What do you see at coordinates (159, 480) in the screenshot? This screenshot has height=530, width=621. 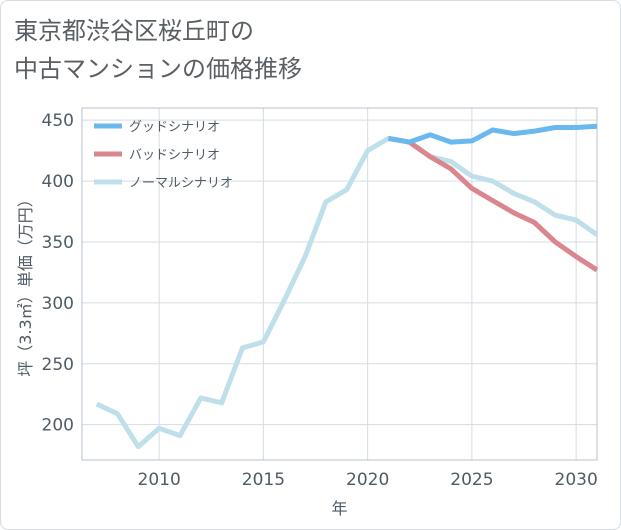 I see `x-tick-label: 2010` at bounding box center [159, 480].